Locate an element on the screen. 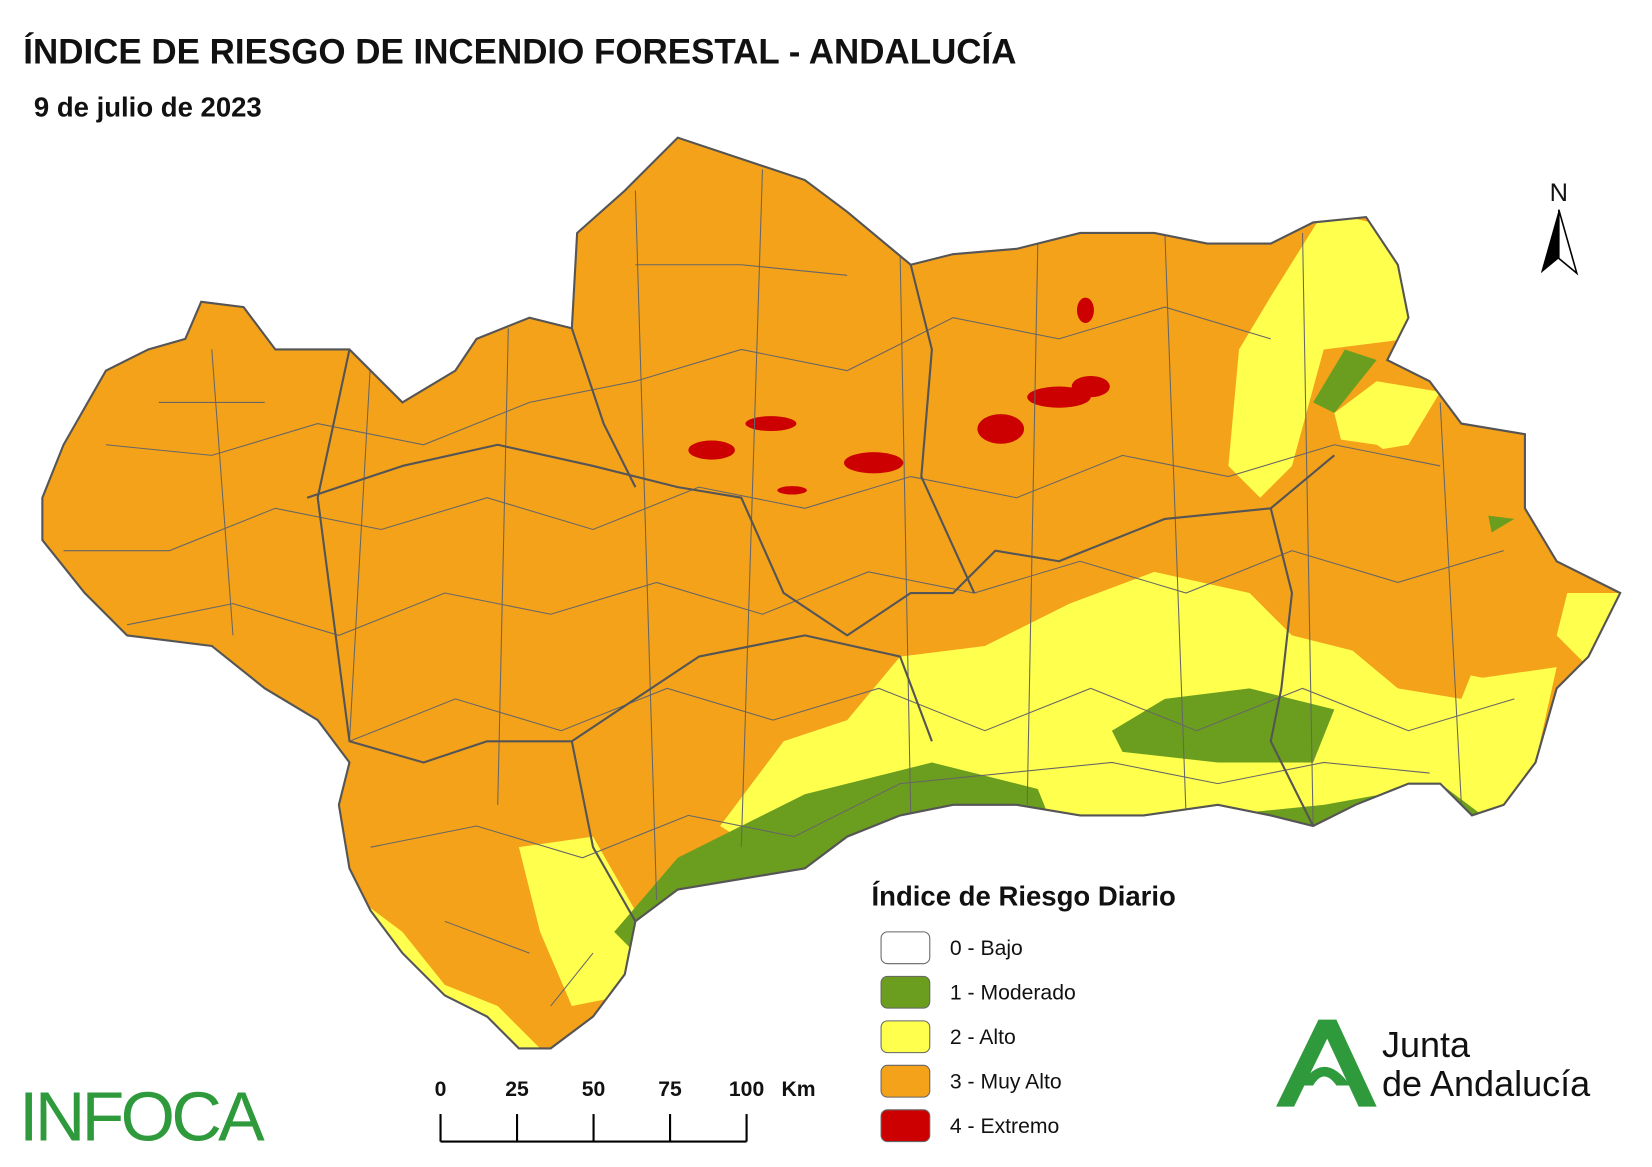 This screenshot has height=1167, width=1652. north-arrow-left is located at coordinates (1549, 241).